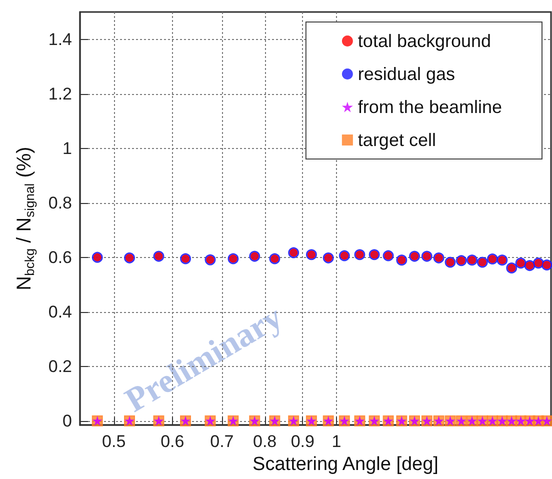 The width and height of the screenshot is (552, 479). What do you see at coordinates (264, 441) in the screenshot?
I see `x-tick-label: 0.8` at bounding box center [264, 441].